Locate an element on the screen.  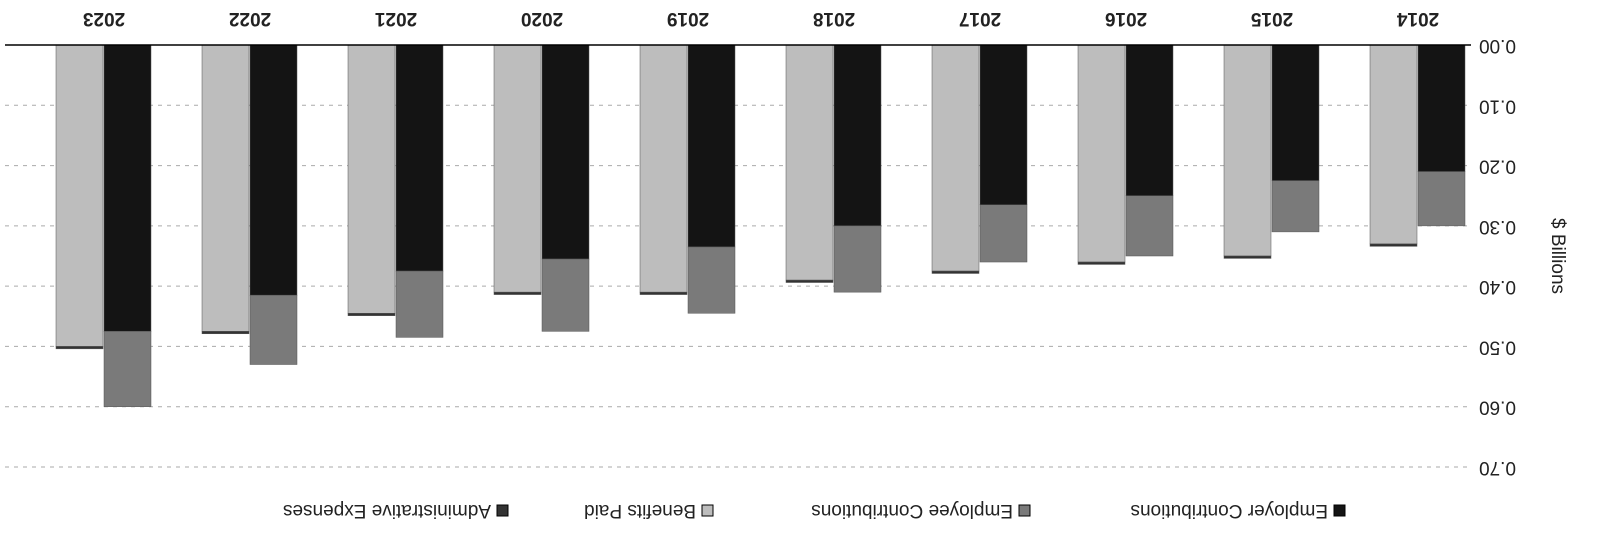
x-tick-label: 2014 is located at coordinates (1417, 18).